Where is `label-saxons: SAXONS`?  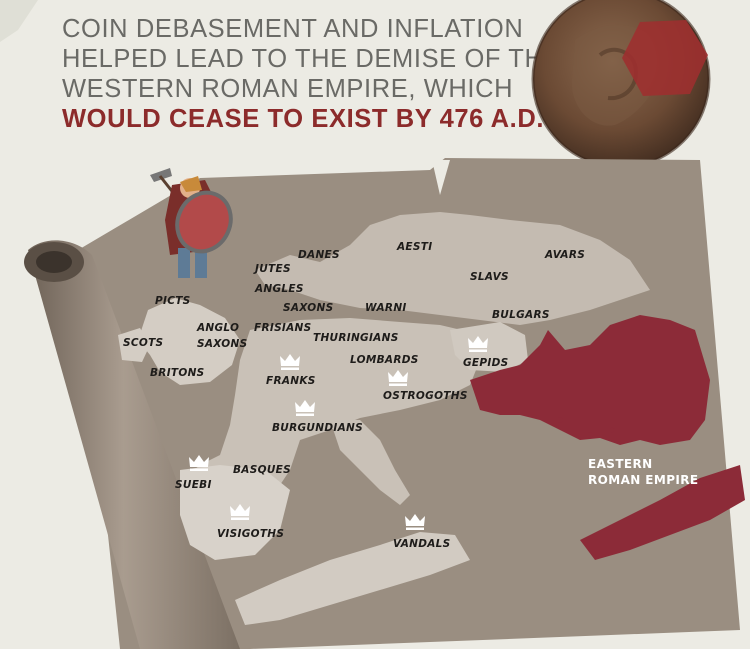
label-saxons: SAXONS is located at coordinates (308, 308).